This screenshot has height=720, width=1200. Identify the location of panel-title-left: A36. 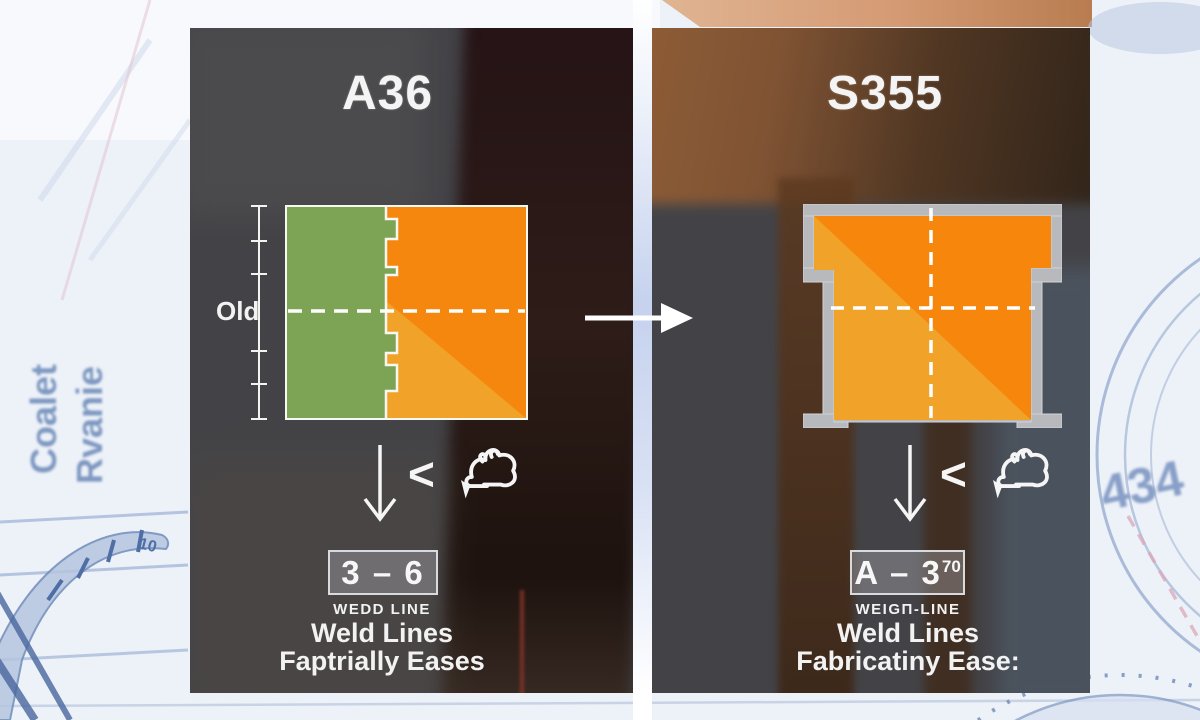
(387, 93).